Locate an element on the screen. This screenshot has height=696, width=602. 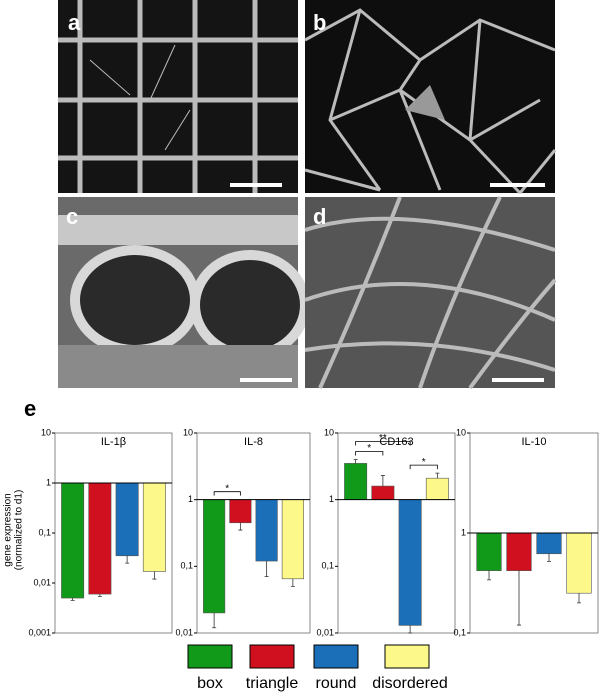
sem-image-b is located at coordinates (430, 97).